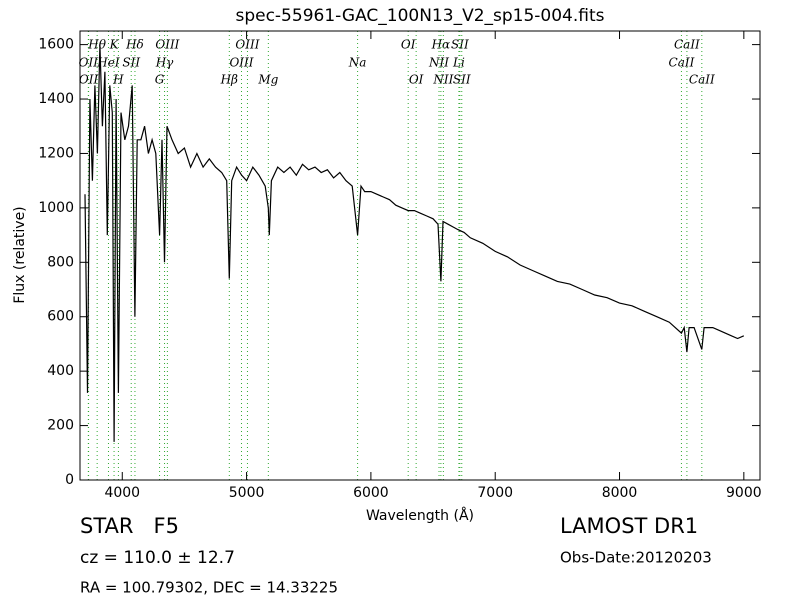 The image size is (800, 600). What do you see at coordinates (458, 63) in the screenshot?
I see `spectral-line-label: Li` at bounding box center [458, 63].